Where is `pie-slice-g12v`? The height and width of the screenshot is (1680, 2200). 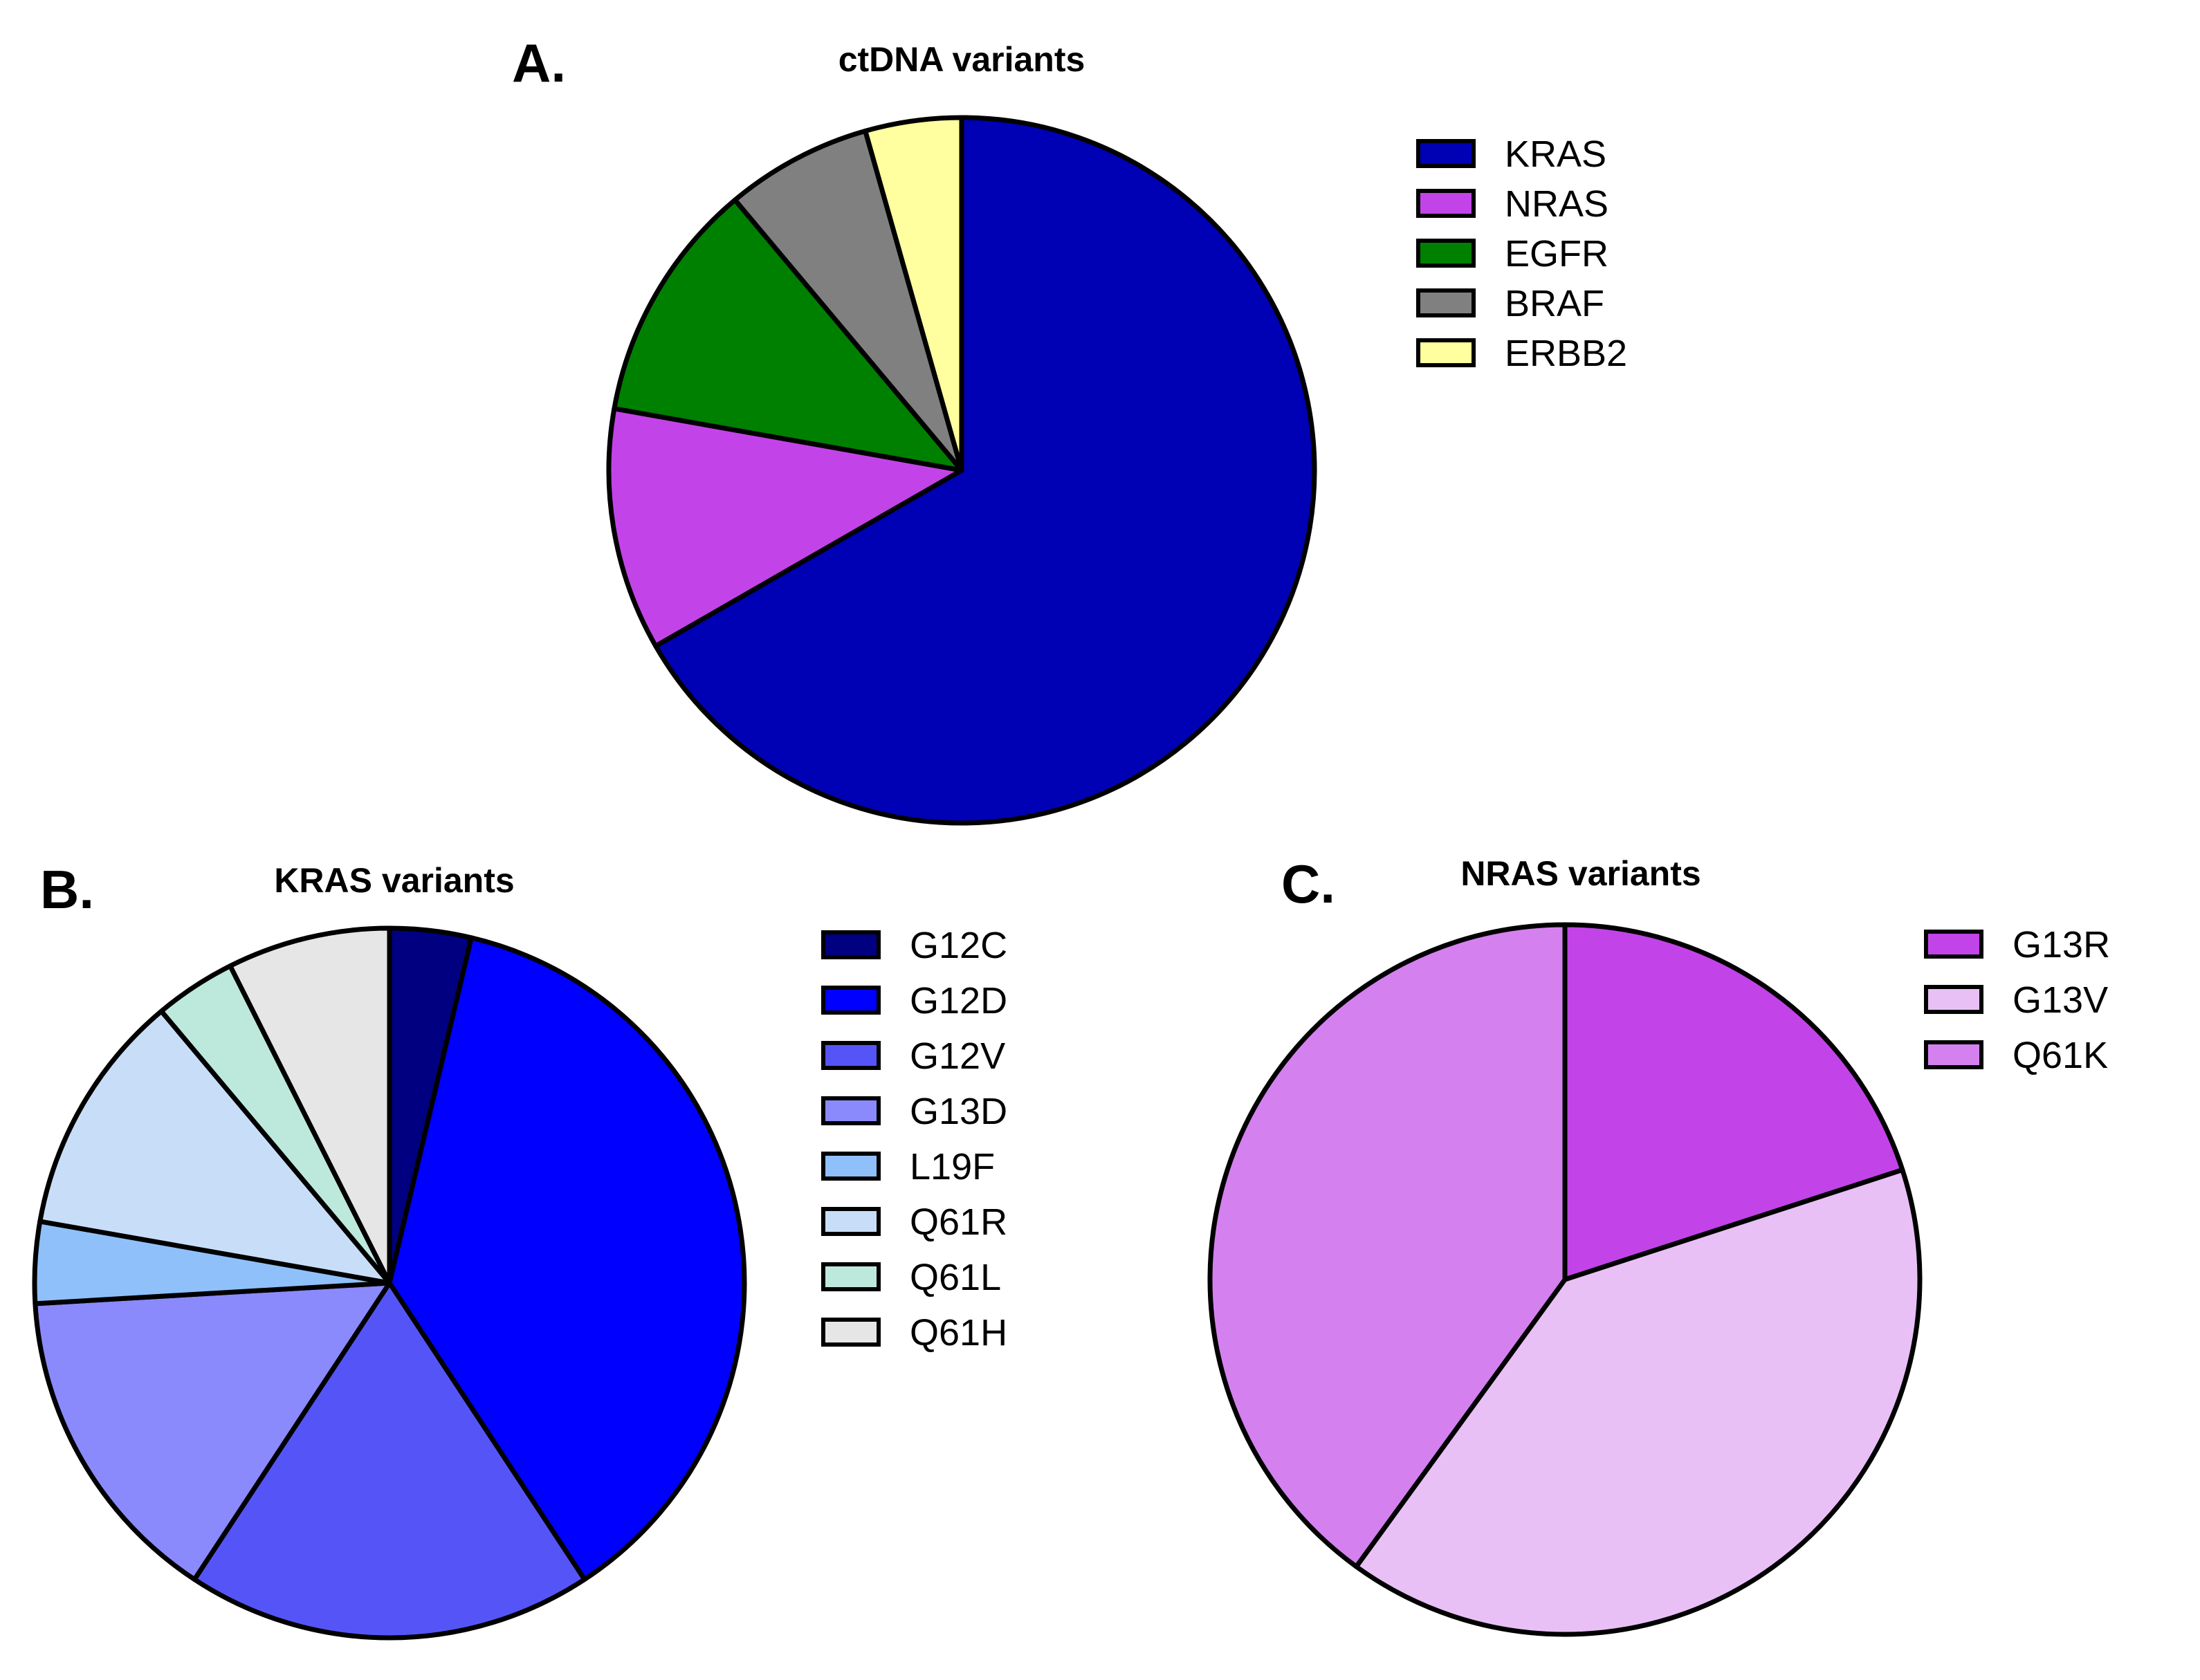 pie-slice-g12v is located at coordinates (389, 1460).